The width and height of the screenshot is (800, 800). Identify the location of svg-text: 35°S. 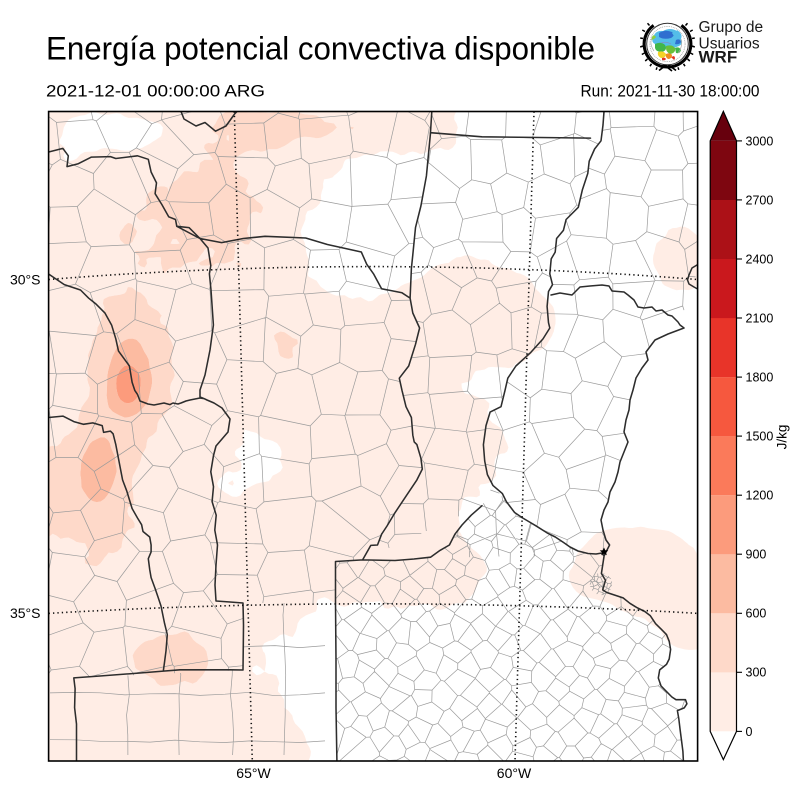
(25, 613).